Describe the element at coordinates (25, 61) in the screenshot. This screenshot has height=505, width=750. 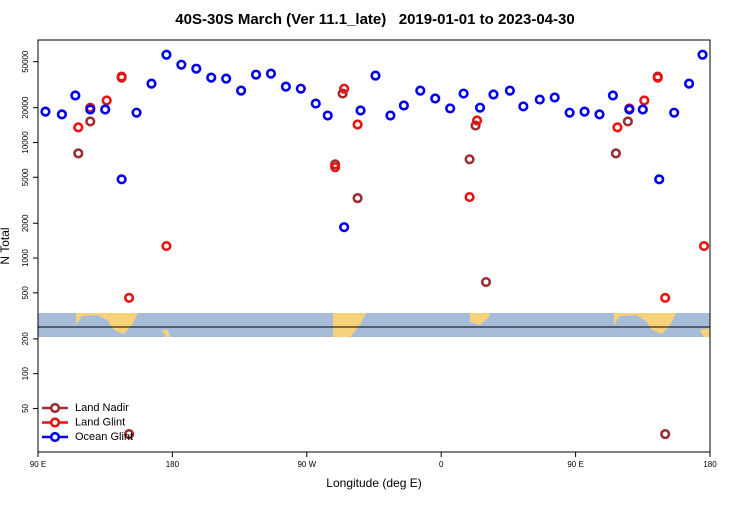
I see `y-tick-label: 50000` at that location.